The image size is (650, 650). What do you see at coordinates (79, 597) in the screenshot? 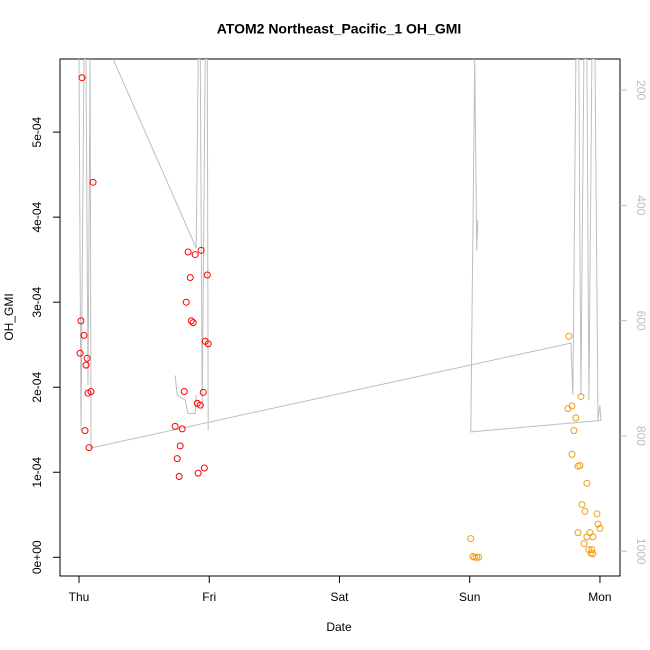
I see `x-tick-label: Thu` at bounding box center [79, 597].